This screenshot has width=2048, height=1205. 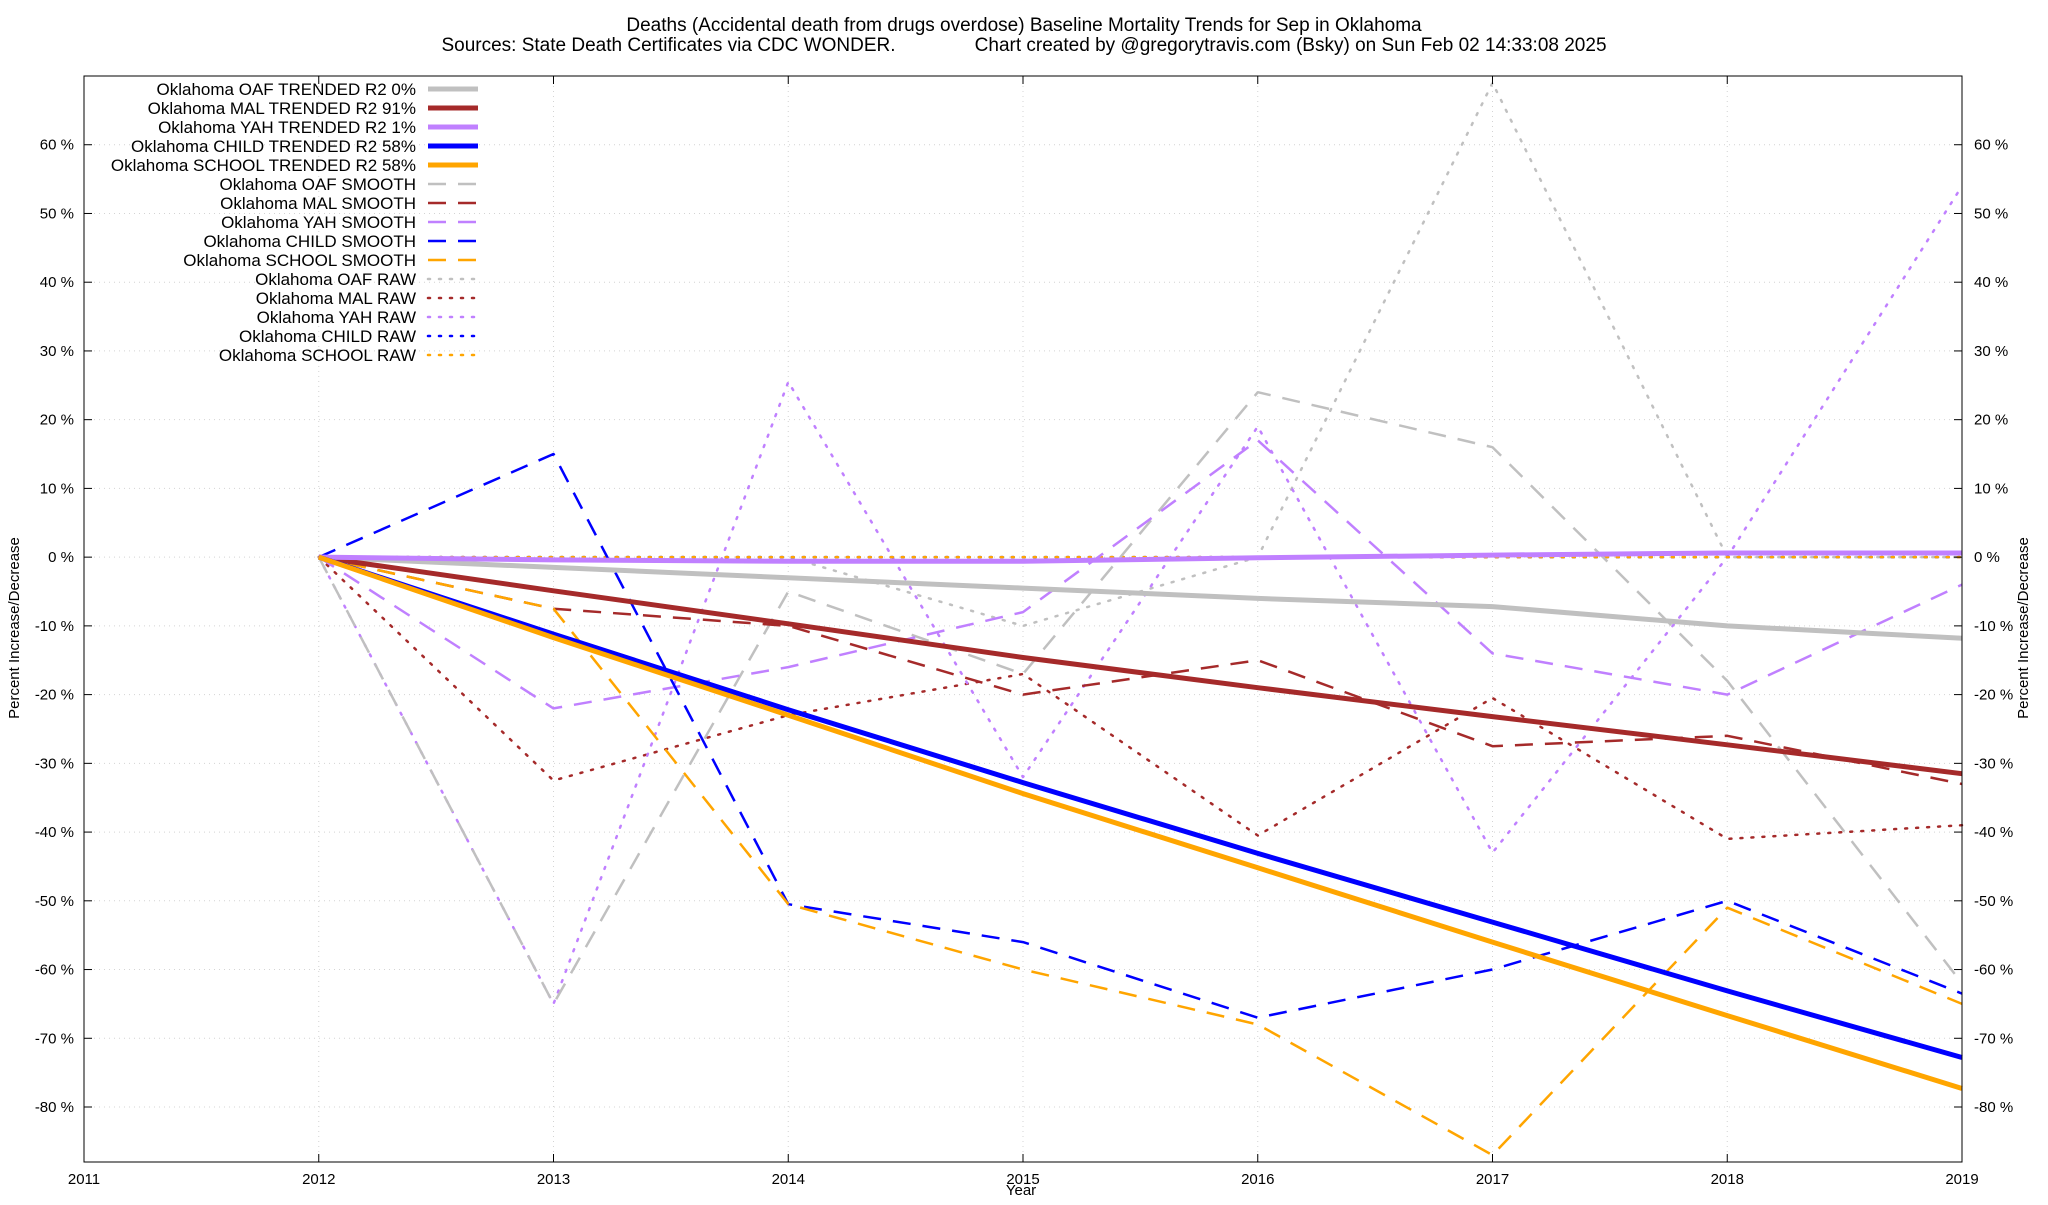 I want to click on legend-label: Oklahoma MAL RAW, so click(x=336, y=298).